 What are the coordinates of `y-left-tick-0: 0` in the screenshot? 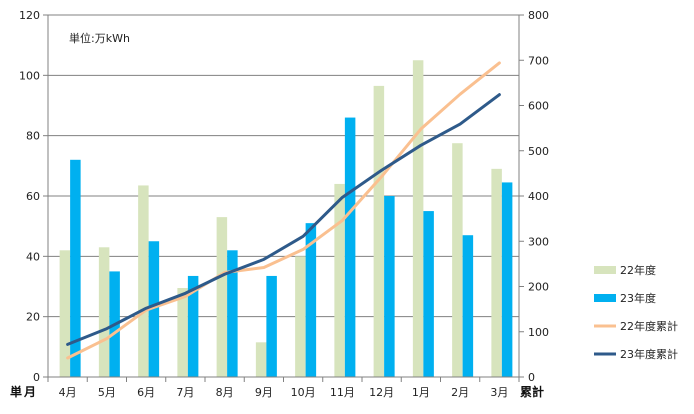 It's located at (36, 377).